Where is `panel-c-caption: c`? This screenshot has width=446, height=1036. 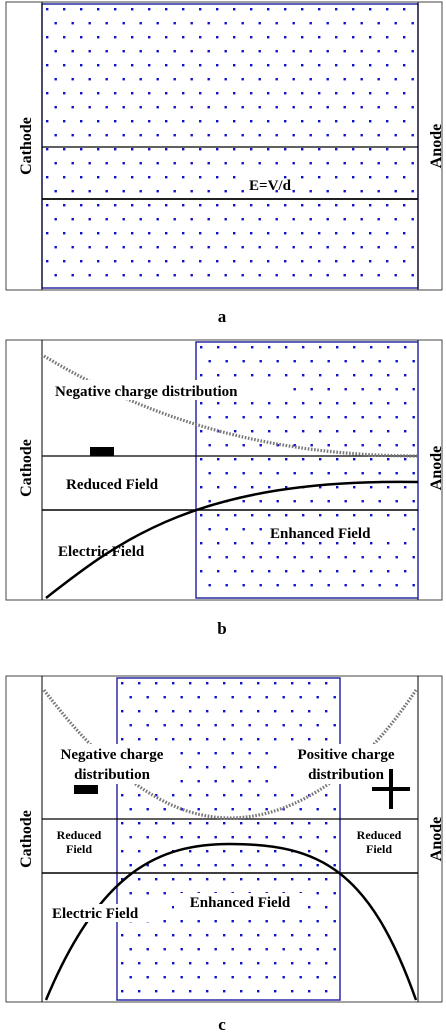 panel-c-caption: c is located at coordinates (222, 1024).